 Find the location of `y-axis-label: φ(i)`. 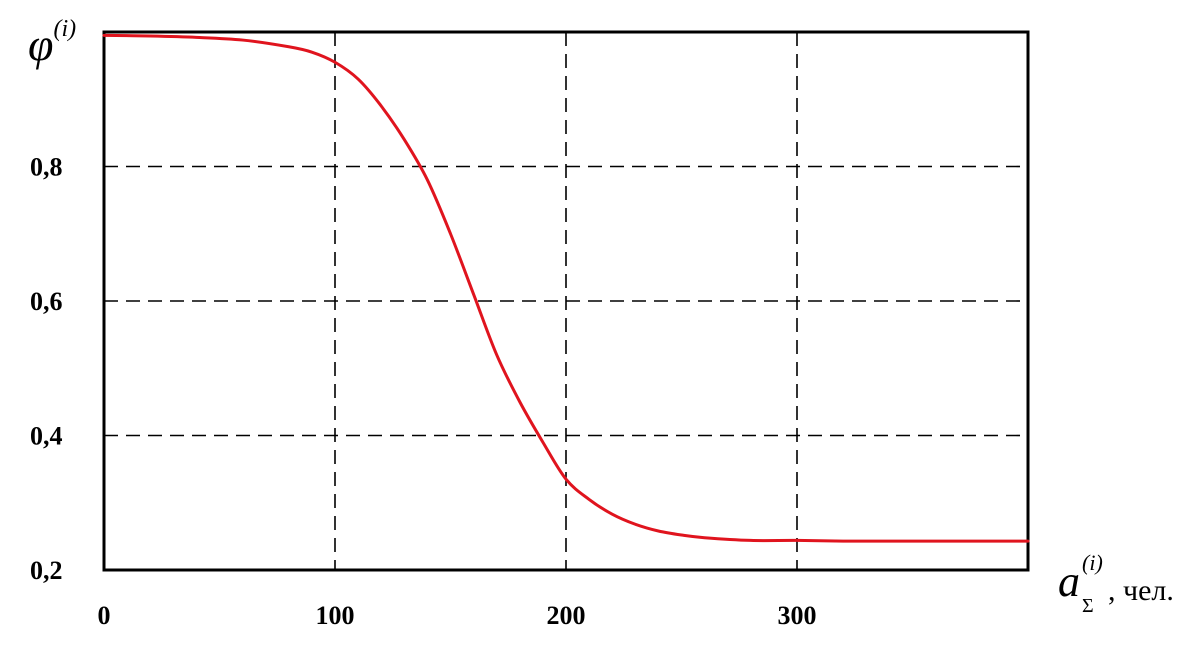

y-axis-label: φ(i) is located at coordinates (52, 43).